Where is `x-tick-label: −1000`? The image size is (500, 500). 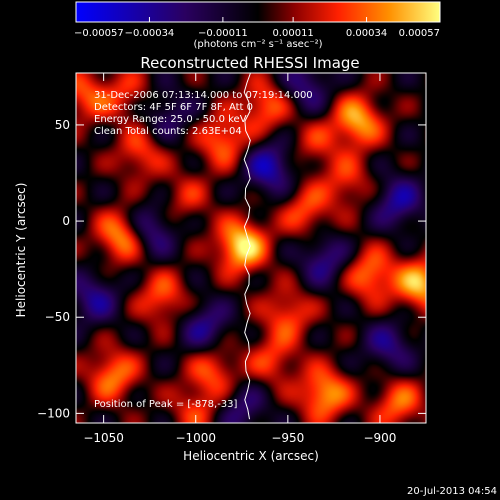
x-tick-label: −1000 is located at coordinates (195, 438).